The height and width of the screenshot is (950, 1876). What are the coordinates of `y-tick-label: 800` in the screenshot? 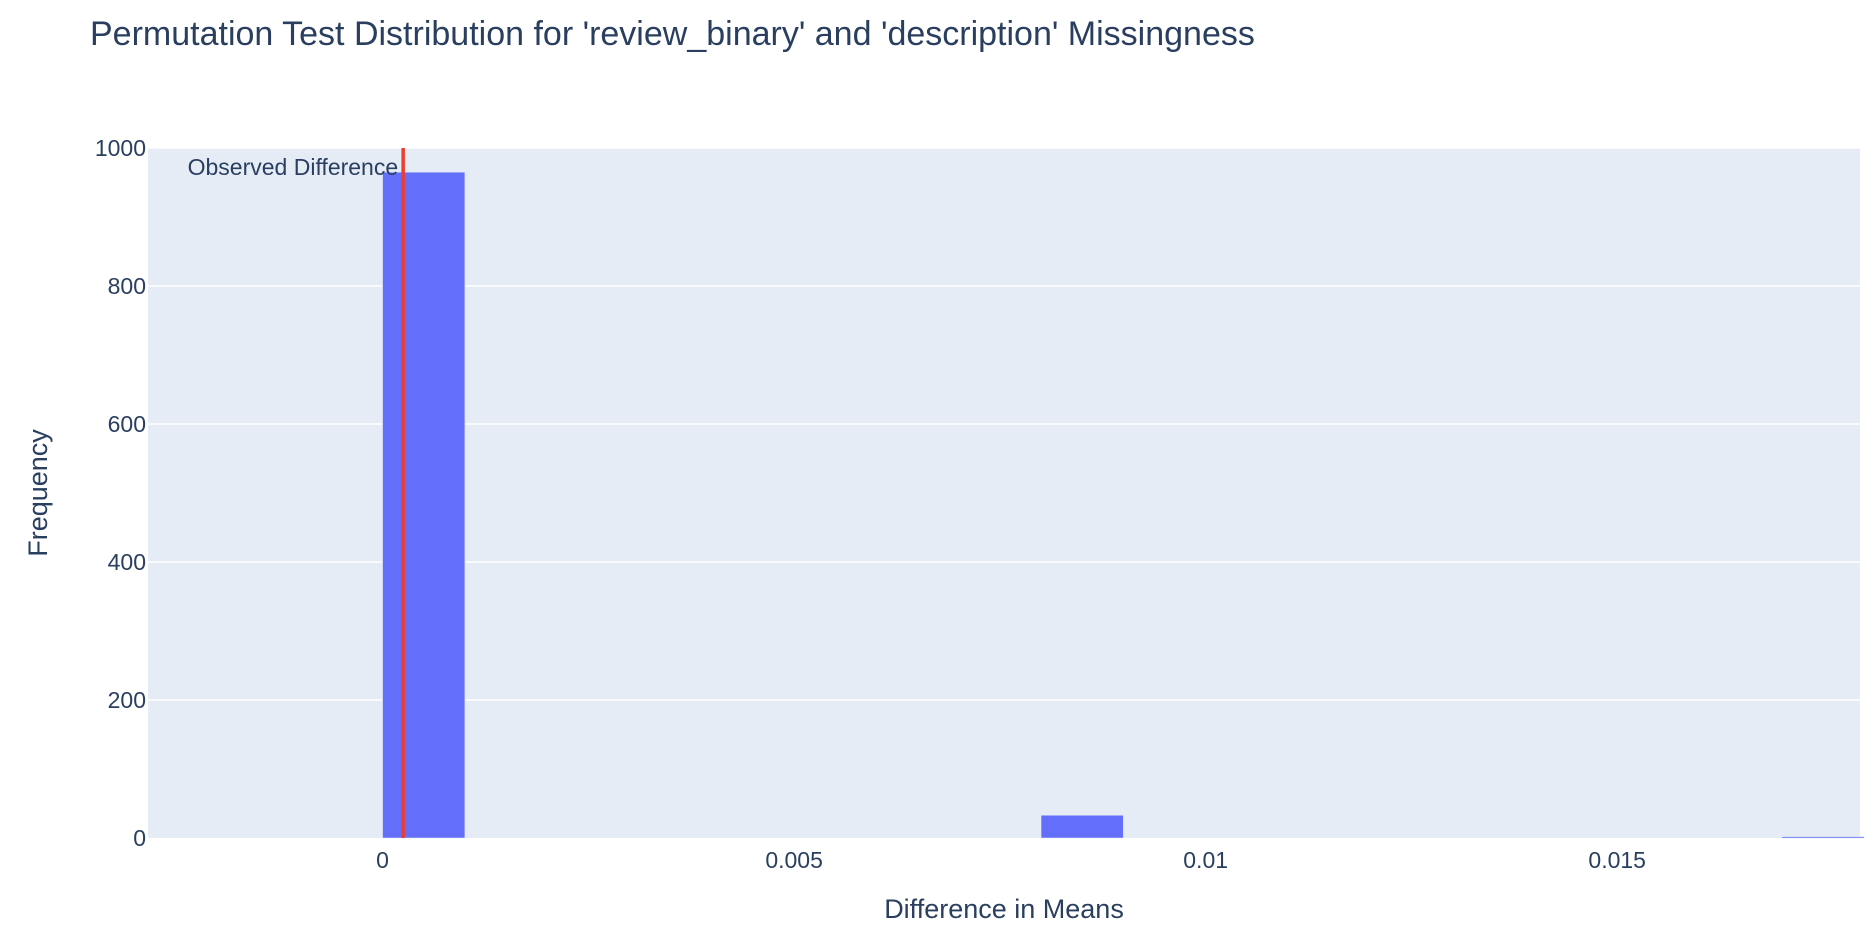 It's located at (127, 286).